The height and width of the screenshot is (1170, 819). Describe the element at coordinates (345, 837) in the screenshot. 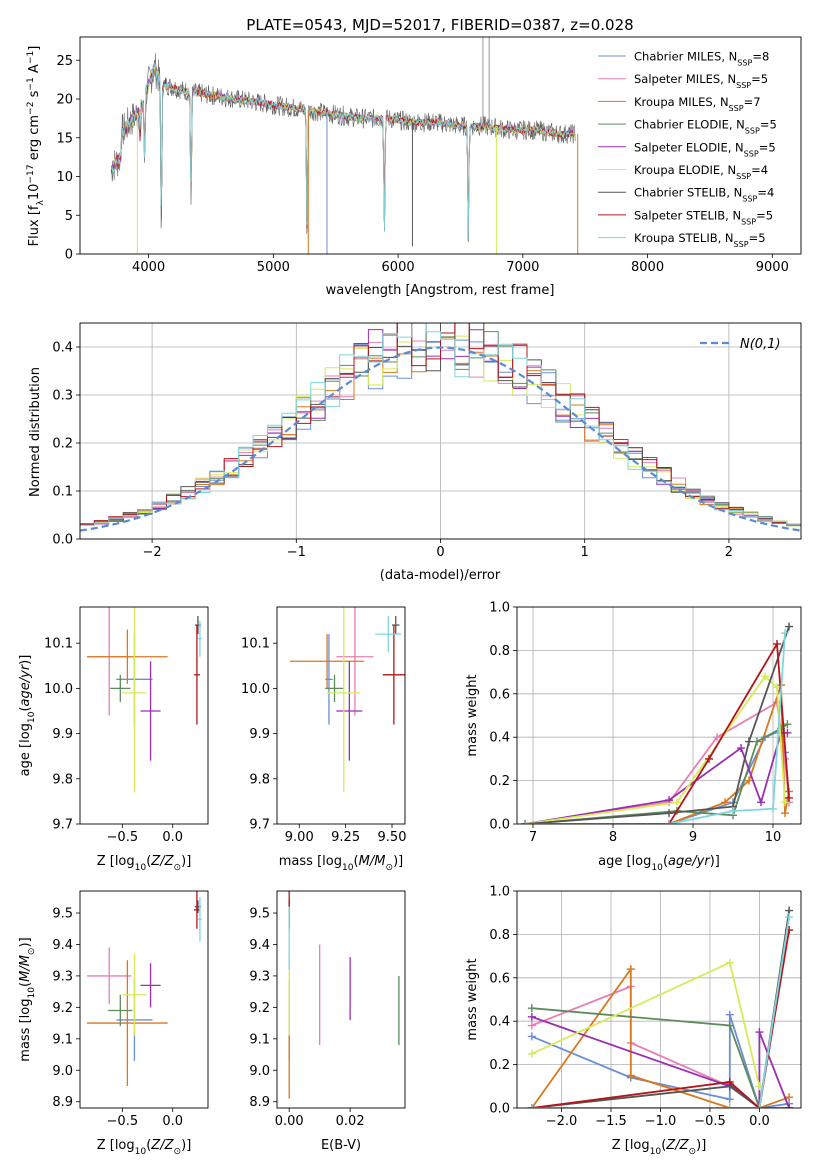

I see `x-tick-label: 9.25` at that location.